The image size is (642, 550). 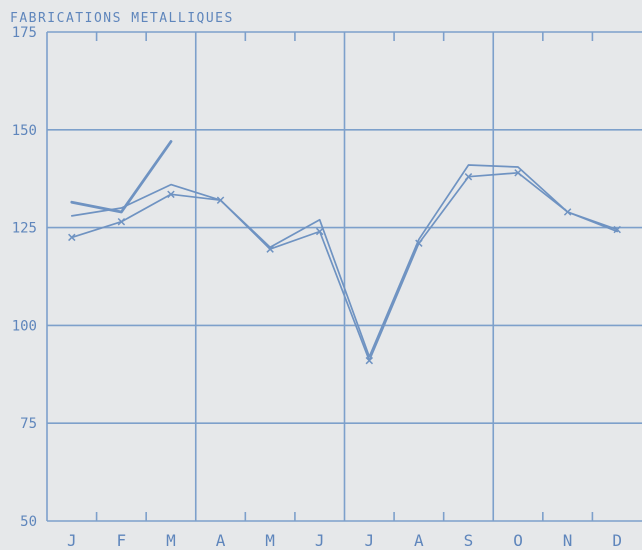 What do you see at coordinates (24, 326) in the screenshot?
I see `y-tick-label: 100` at bounding box center [24, 326].